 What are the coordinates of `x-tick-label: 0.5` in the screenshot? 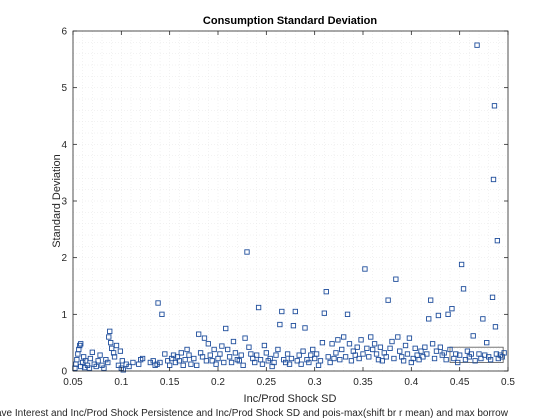 It's located at (508, 382).